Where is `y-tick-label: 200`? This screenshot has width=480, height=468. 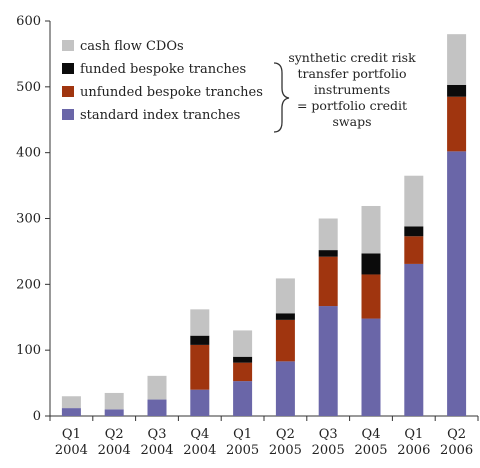 y-tick-label: 200 is located at coordinates (28, 284).